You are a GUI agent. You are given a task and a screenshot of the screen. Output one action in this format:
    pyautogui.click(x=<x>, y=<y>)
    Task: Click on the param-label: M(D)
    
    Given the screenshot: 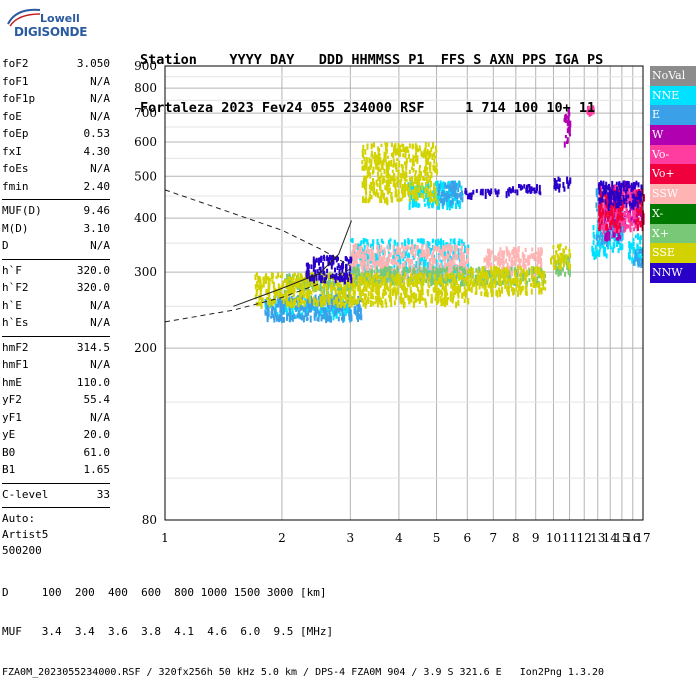 What is the action you would take?
    pyautogui.click(x=15, y=228)
    